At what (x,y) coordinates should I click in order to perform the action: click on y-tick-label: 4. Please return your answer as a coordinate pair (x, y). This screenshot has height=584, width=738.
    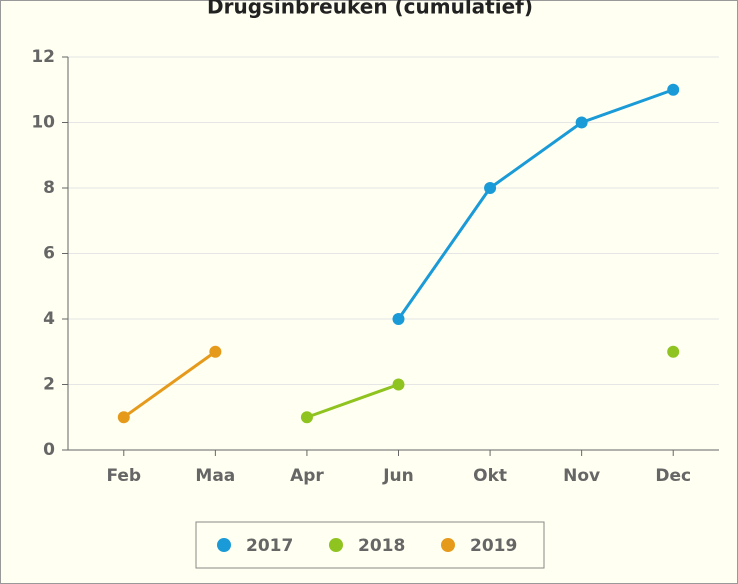
    Looking at the image, I should click on (49, 319).